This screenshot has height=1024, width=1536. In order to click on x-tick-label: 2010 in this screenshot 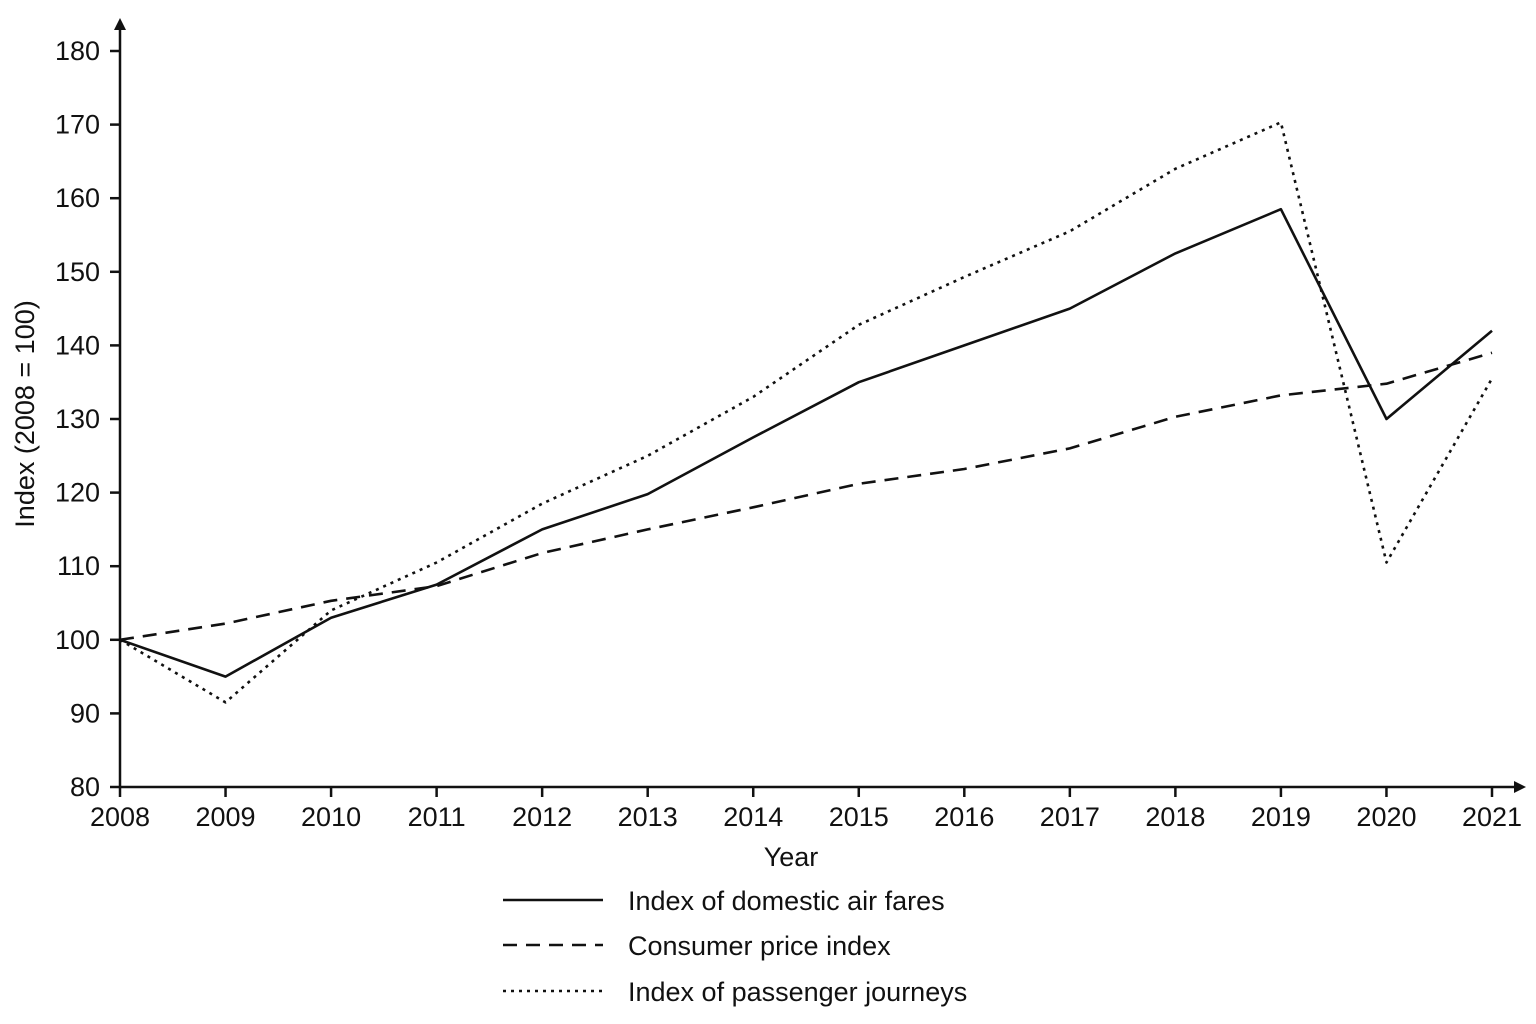, I will do `click(331, 817)`.